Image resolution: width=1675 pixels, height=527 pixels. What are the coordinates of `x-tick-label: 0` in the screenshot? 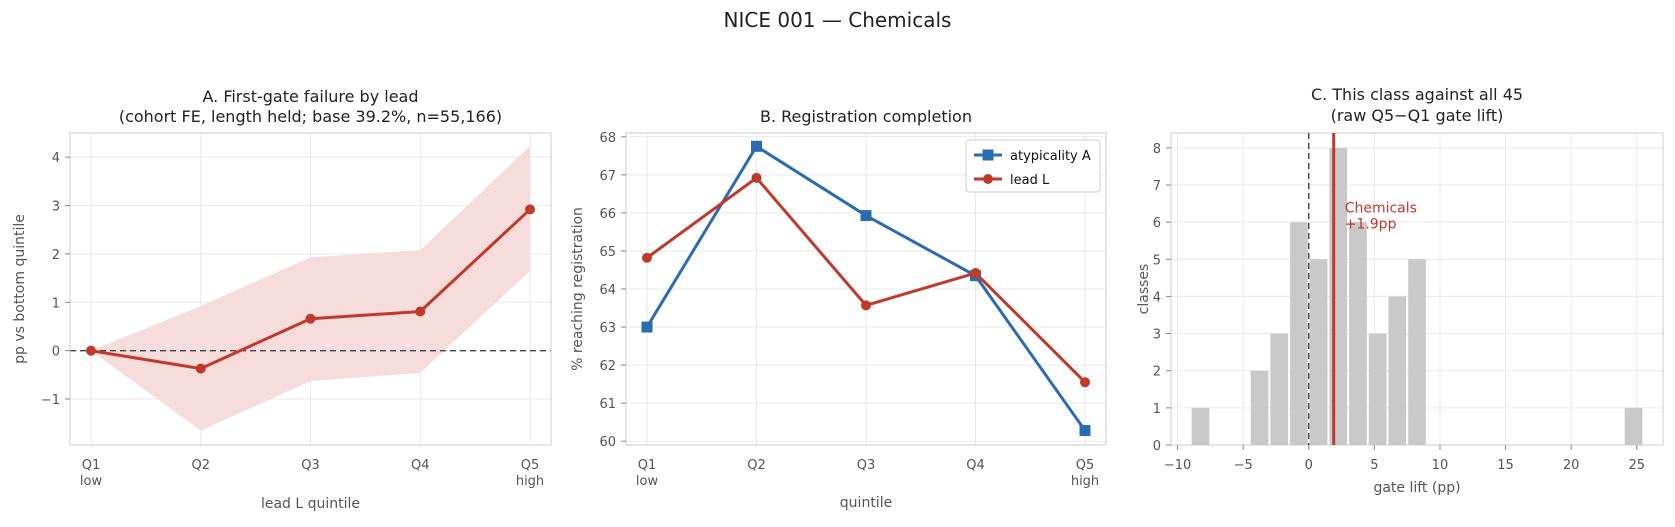 It's located at (1309, 465).